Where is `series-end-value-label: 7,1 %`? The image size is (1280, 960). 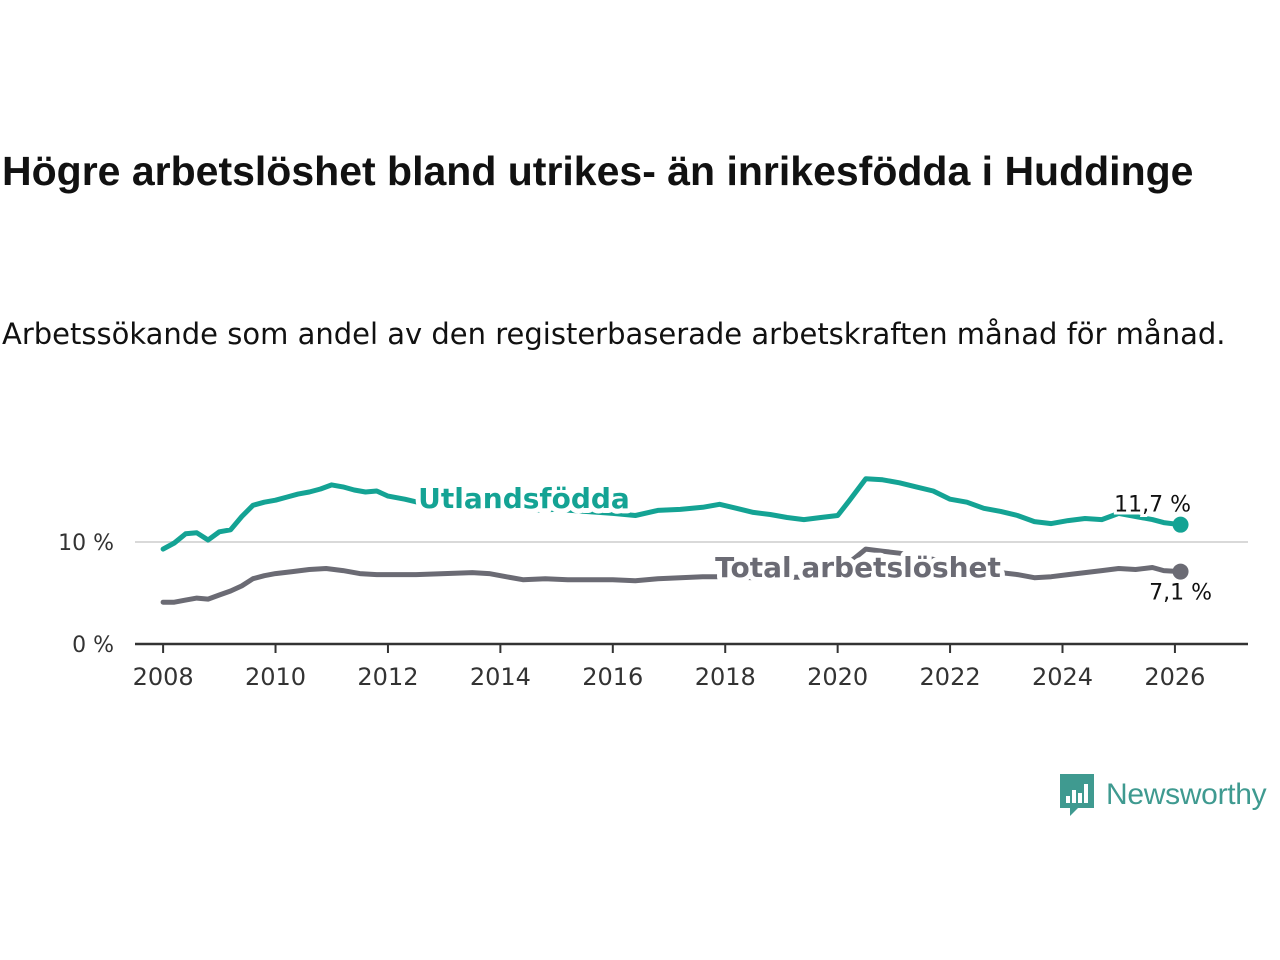
series-end-value-label: 7,1 % is located at coordinates (1180, 593).